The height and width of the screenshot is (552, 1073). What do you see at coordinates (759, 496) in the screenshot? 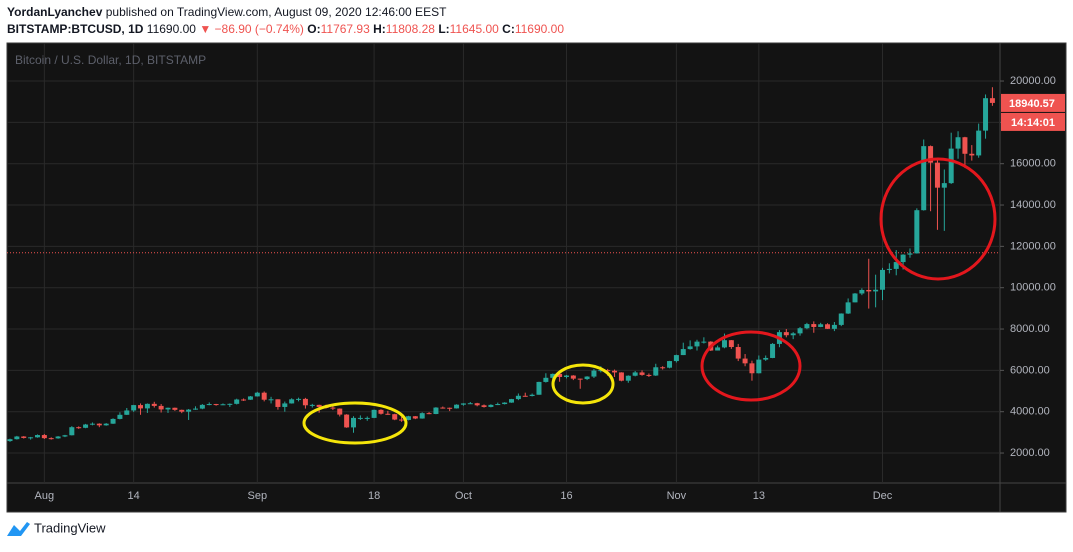
I see `x-tick-label: 13` at bounding box center [759, 496].